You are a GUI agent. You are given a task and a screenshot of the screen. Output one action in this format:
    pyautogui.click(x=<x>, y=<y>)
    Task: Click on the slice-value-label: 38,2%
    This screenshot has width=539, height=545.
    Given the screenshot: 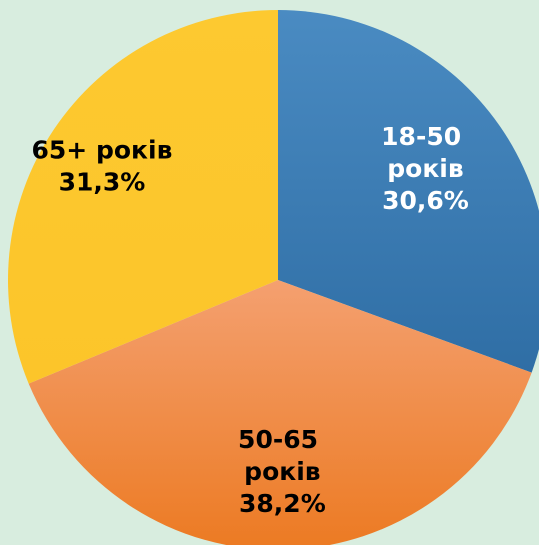 What is the action you would take?
    pyautogui.click(x=282, y=503)
    